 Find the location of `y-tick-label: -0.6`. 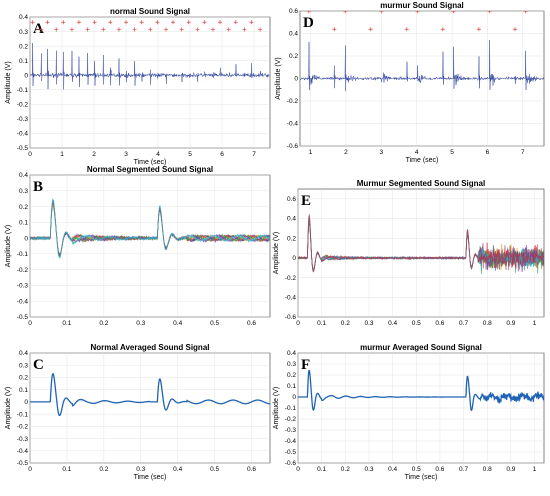

y-tick-label: -0.6 is located at coordinates (293, 146).